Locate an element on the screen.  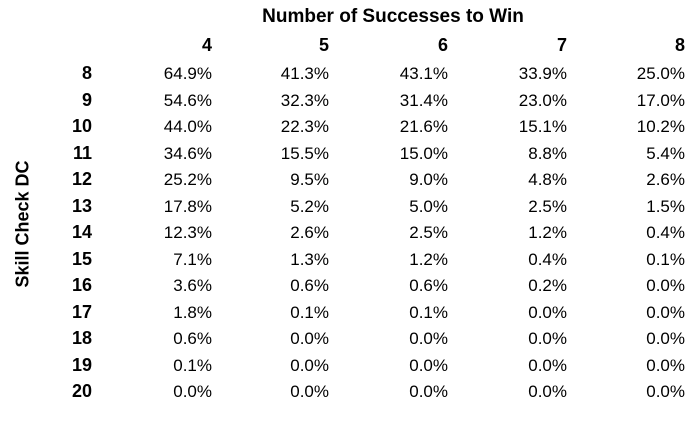
table-cell: 5.2% is located at coordinates (309, 206).